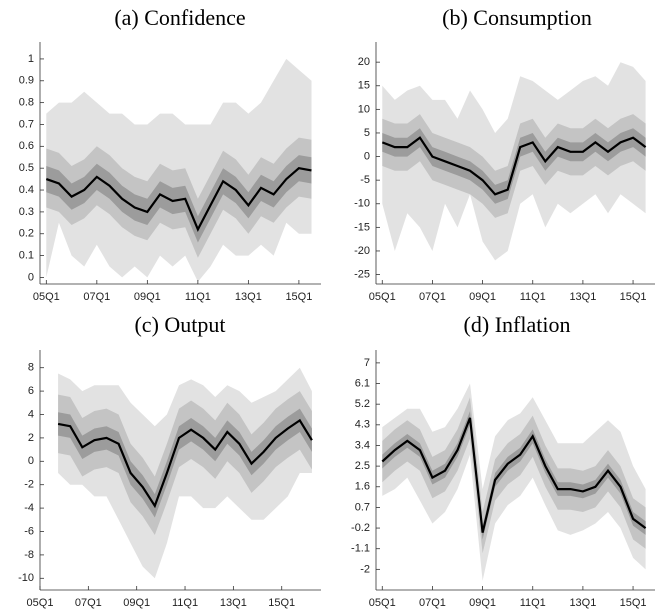 The width and height of the screenshot is (659, 609). I want to click on y-tick-label: 5.2, so click(362, 404).